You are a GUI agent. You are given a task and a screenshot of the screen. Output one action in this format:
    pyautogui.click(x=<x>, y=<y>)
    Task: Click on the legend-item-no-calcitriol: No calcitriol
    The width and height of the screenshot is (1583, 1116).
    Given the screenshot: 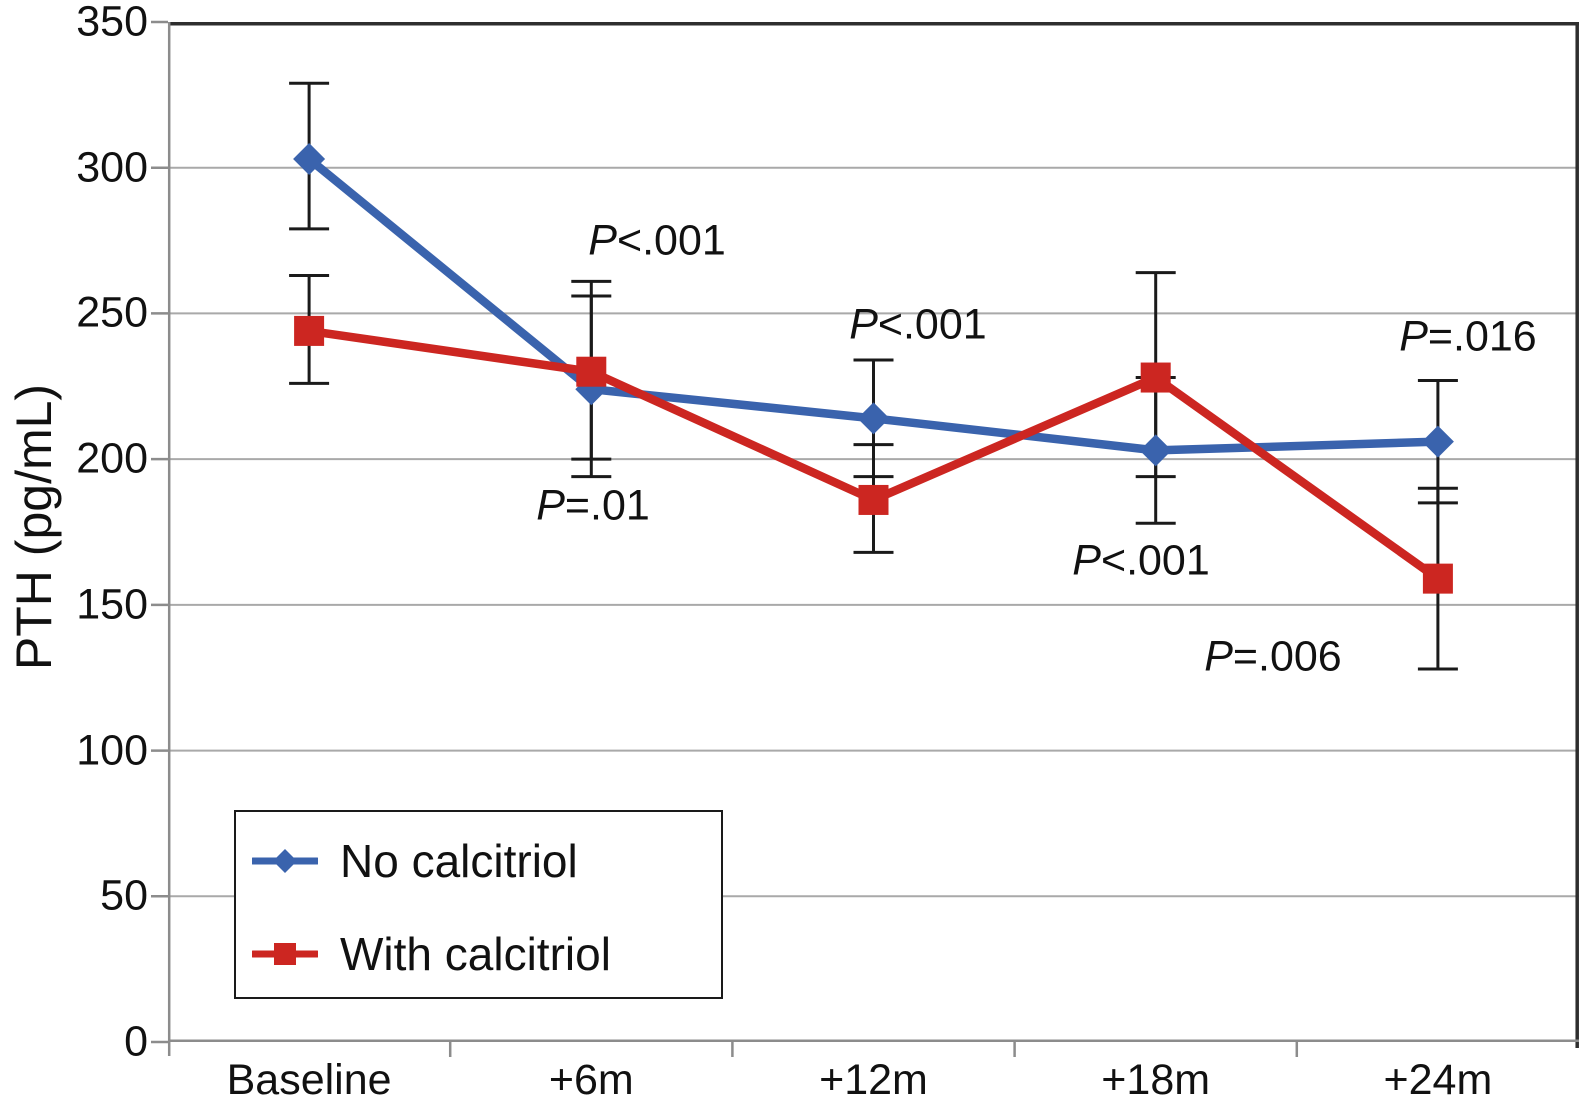 What is the action you would take?
    pyautogui.click(x=478, y=861)
    